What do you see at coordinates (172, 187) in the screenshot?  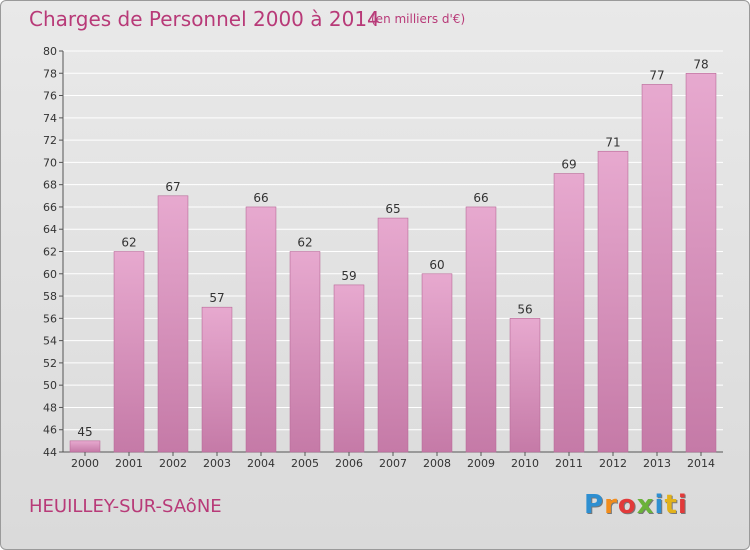 I see `data-label-2002: 67` at bounding box center [172, 187].